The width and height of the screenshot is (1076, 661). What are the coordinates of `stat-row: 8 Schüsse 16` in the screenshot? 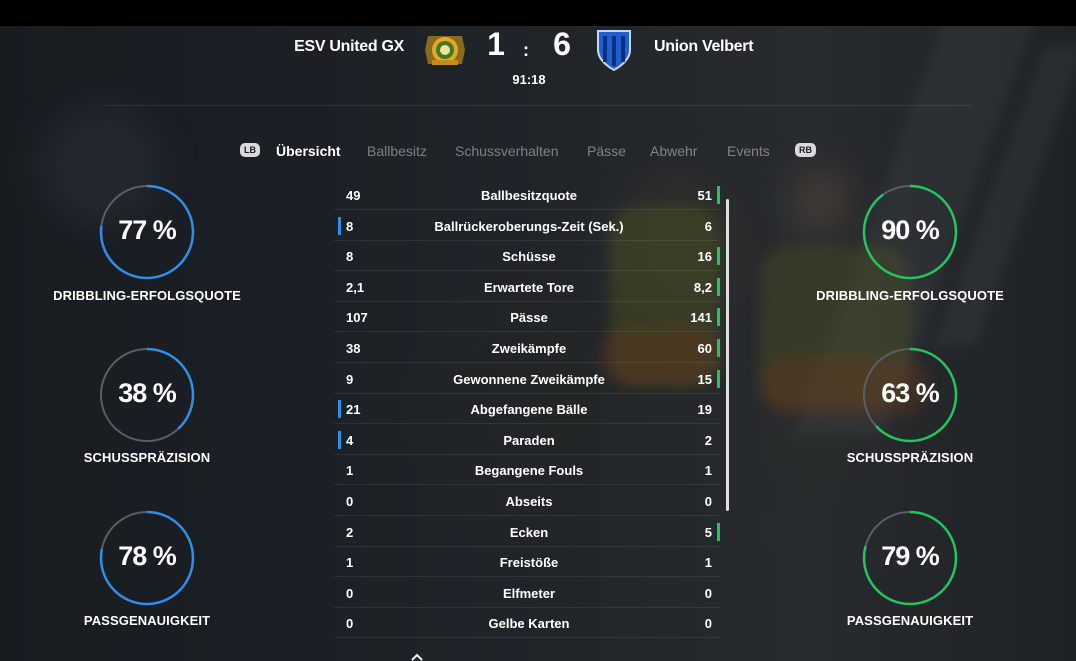 It's located at (527, 256).